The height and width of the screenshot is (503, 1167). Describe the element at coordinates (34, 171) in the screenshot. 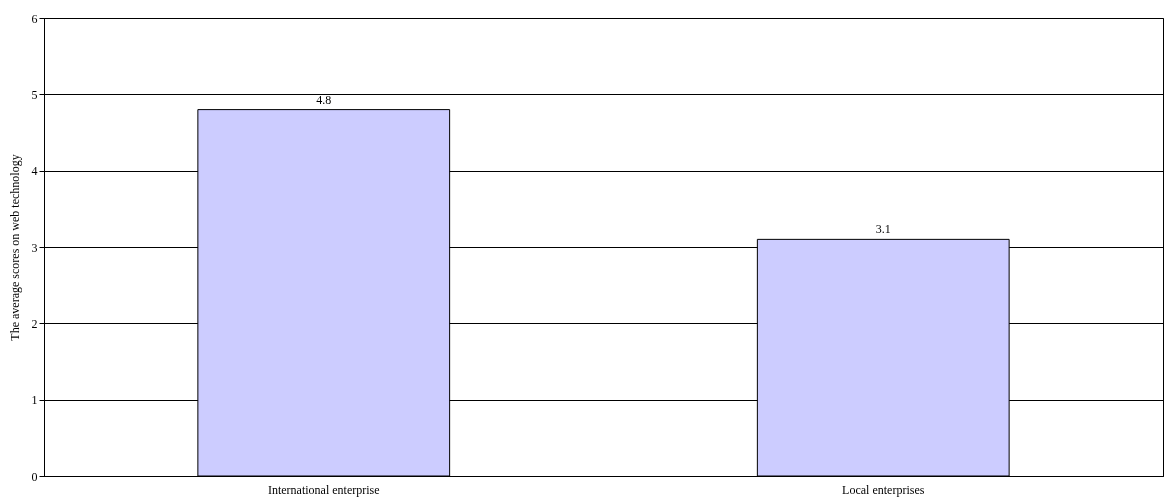

I see `y-tick-label: 4` at that location.